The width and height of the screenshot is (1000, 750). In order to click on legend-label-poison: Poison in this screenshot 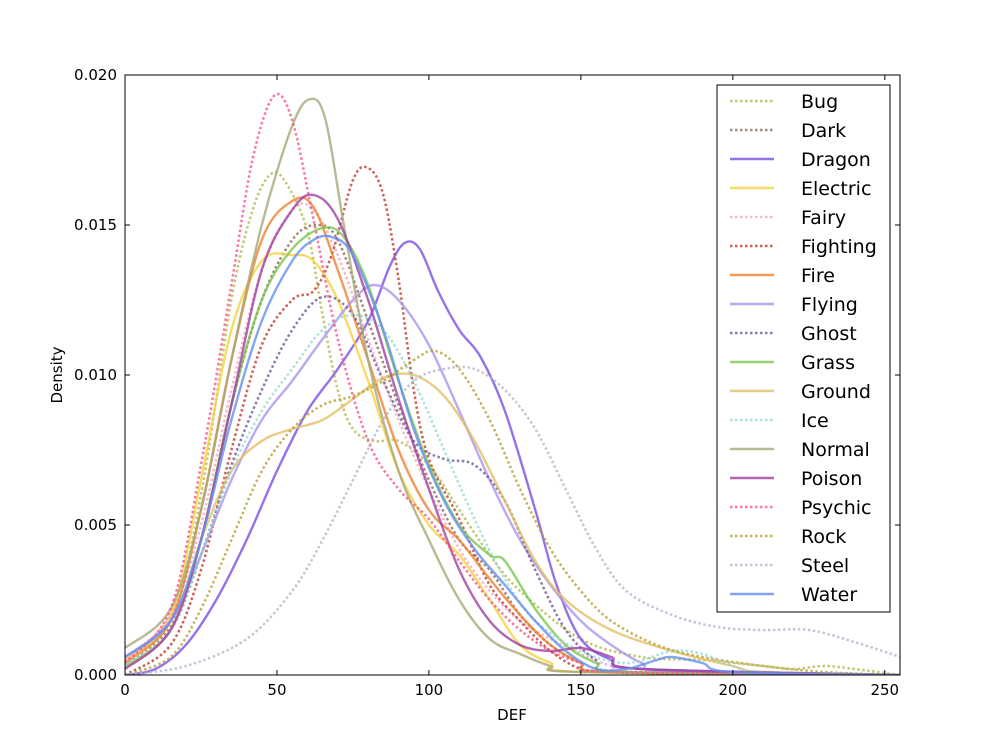, I will do `click(831, 479)`.